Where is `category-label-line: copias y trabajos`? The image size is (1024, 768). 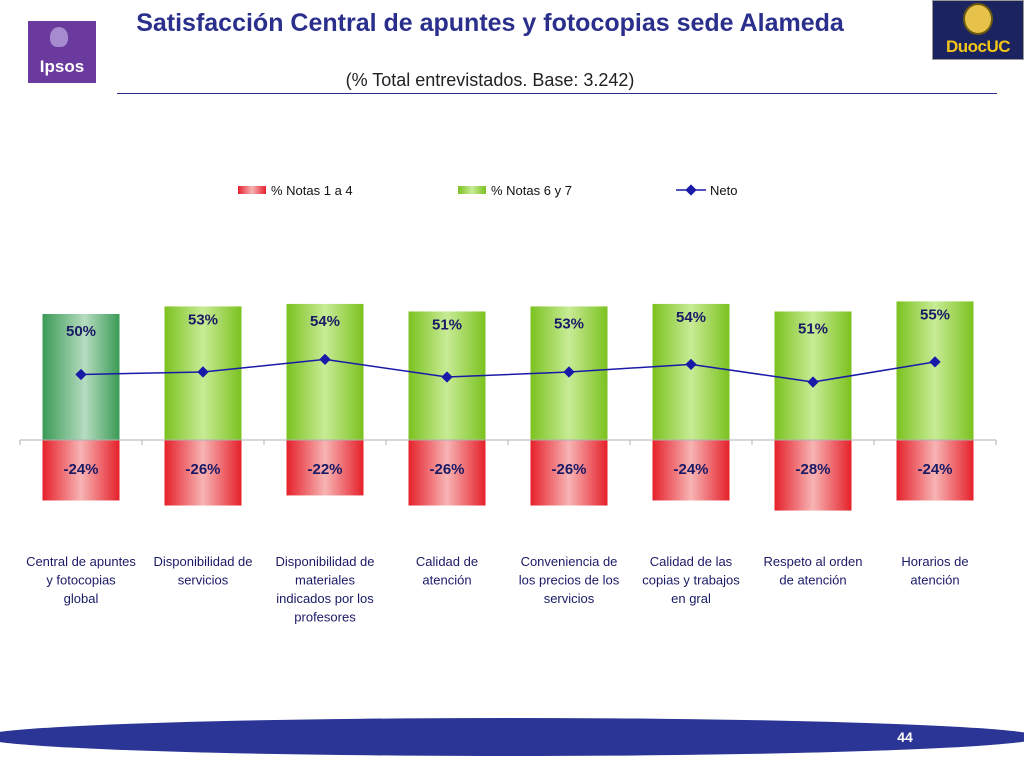
category-label-line: copias y trabajos is located at coordinates (691, 580).